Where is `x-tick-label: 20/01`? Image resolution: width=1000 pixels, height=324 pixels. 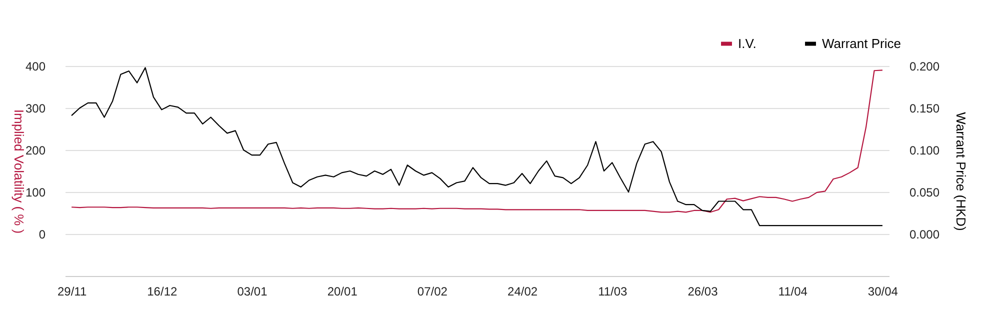 x-tick-label: 20/01 is located at coordinates (342, 291).